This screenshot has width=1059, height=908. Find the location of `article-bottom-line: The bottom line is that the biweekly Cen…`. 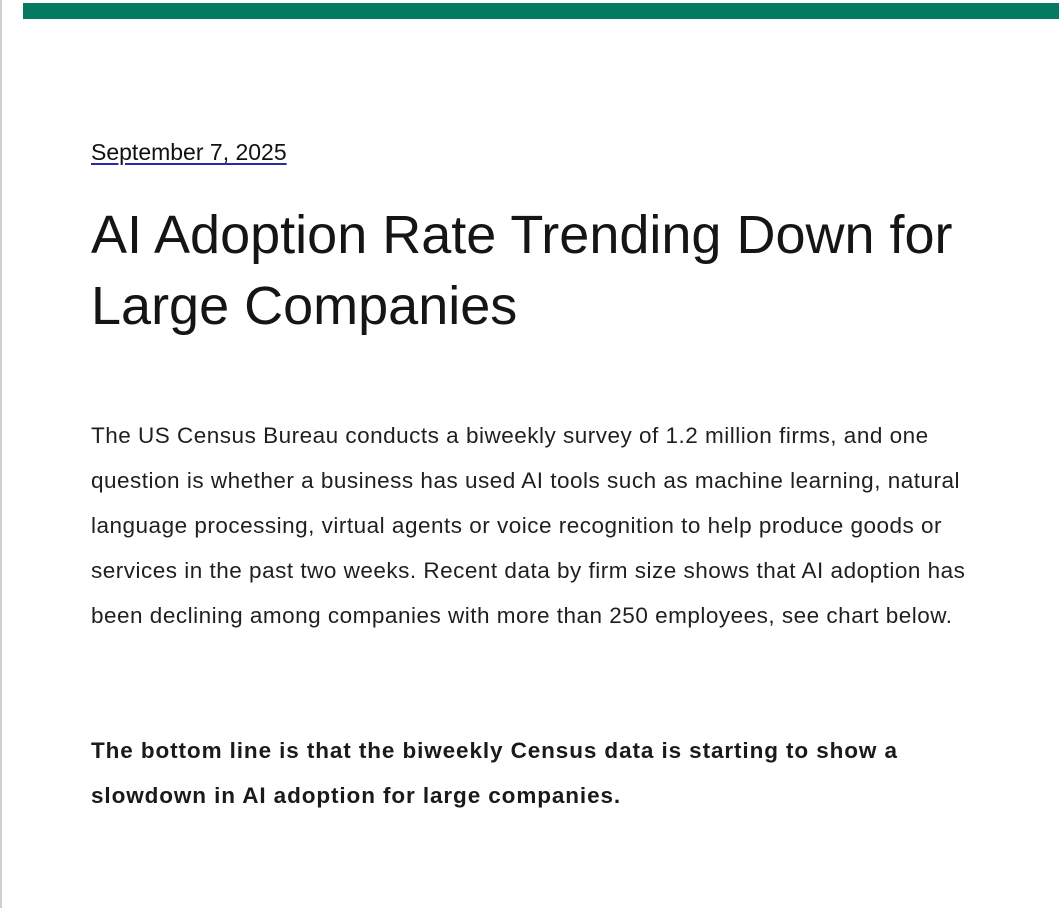

article-bottom-line: The bottom line is that the biweekly Cen… is located at coordinates (494, 773).